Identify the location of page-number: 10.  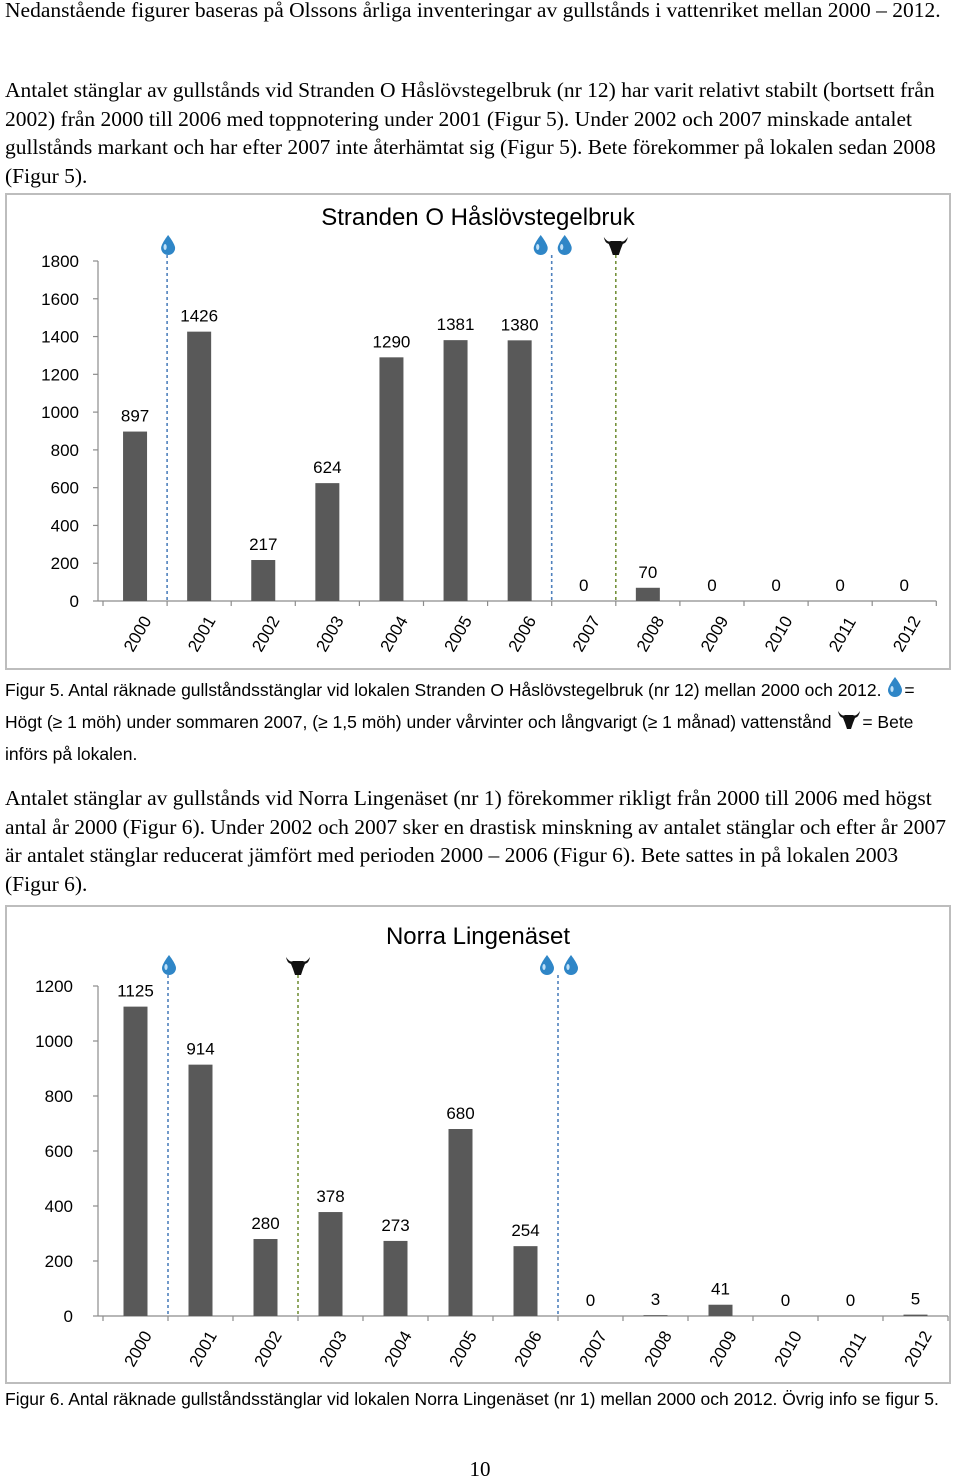
(480, 1469).